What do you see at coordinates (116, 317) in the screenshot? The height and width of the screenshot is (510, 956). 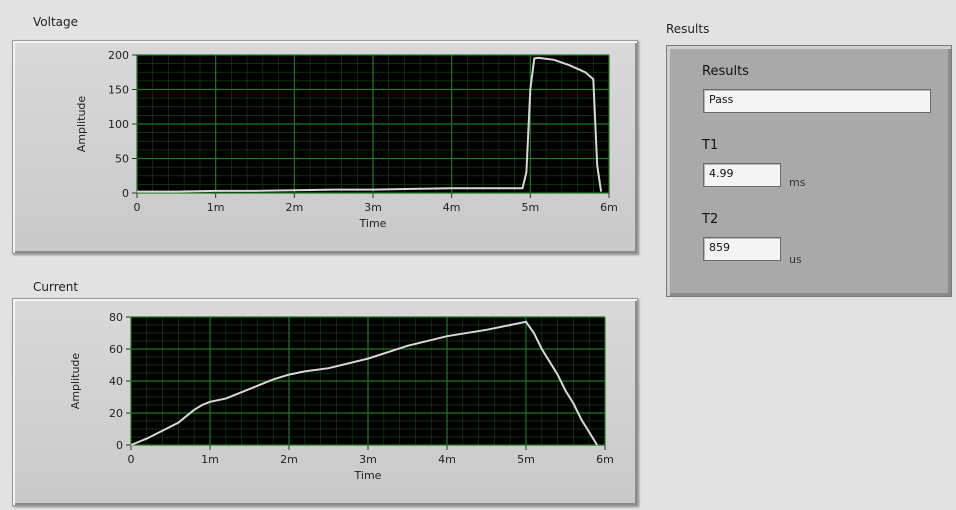 I see `y-tick-label: 80` at bounding box center [116, 317].